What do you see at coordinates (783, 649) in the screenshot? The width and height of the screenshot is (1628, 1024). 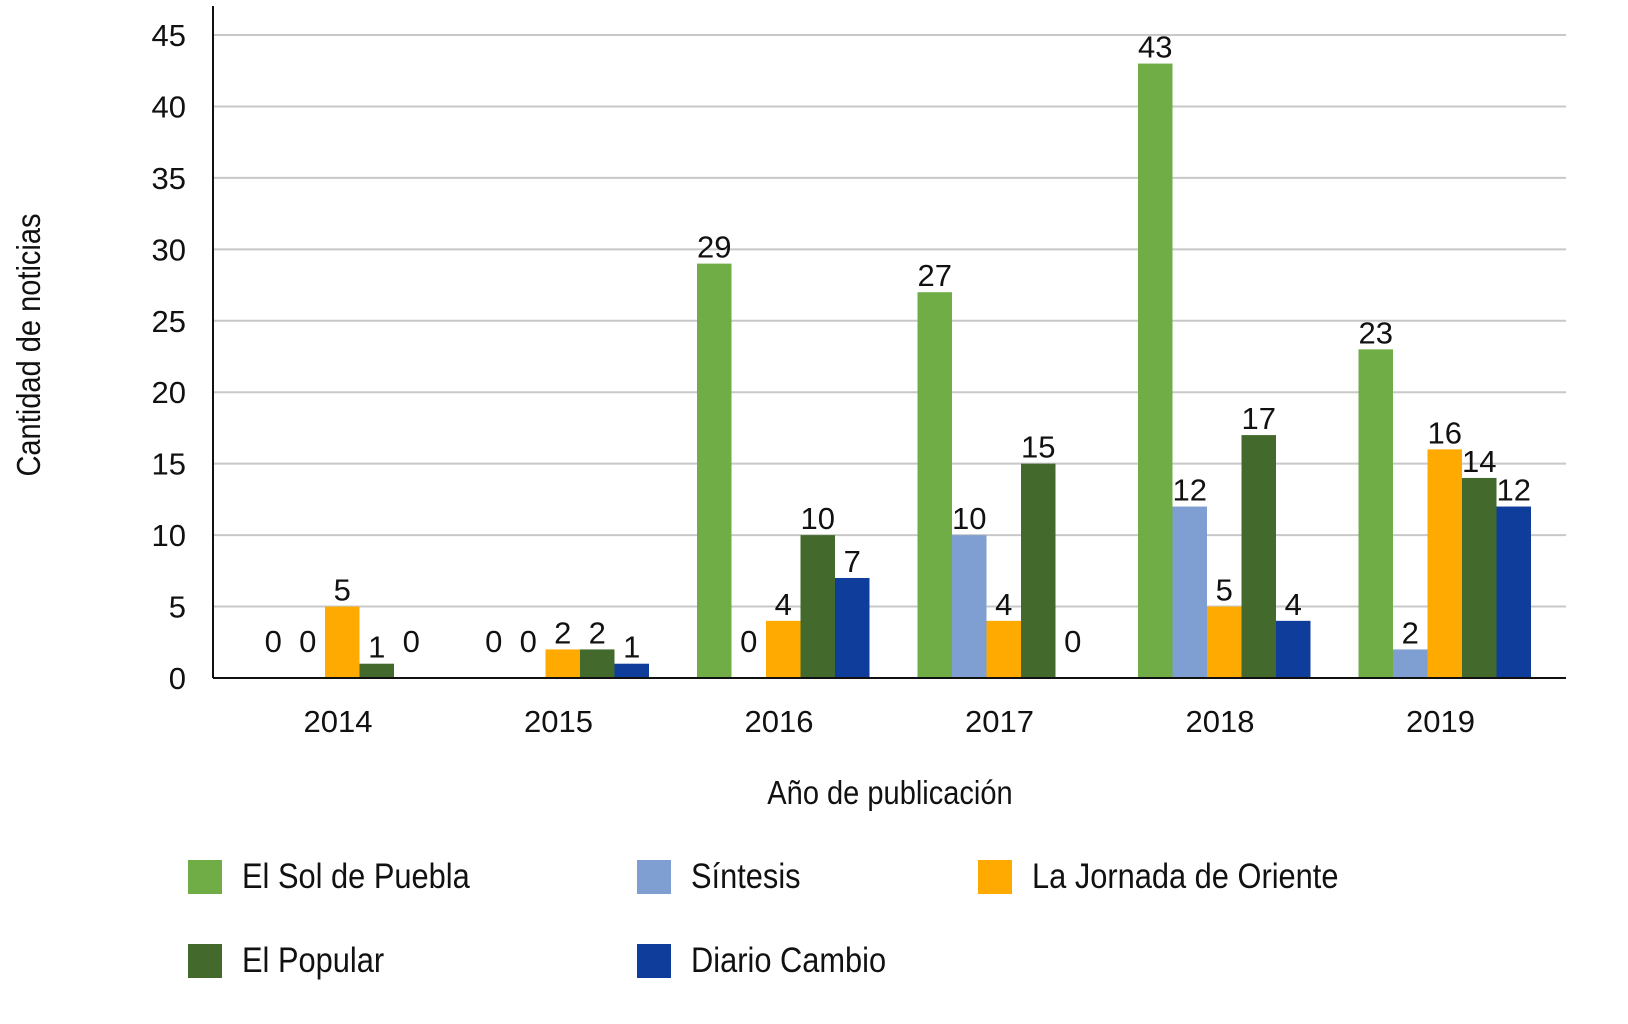 I see `bar-la-jornada-de-oriente-2016` at bounding box center [783, 649].